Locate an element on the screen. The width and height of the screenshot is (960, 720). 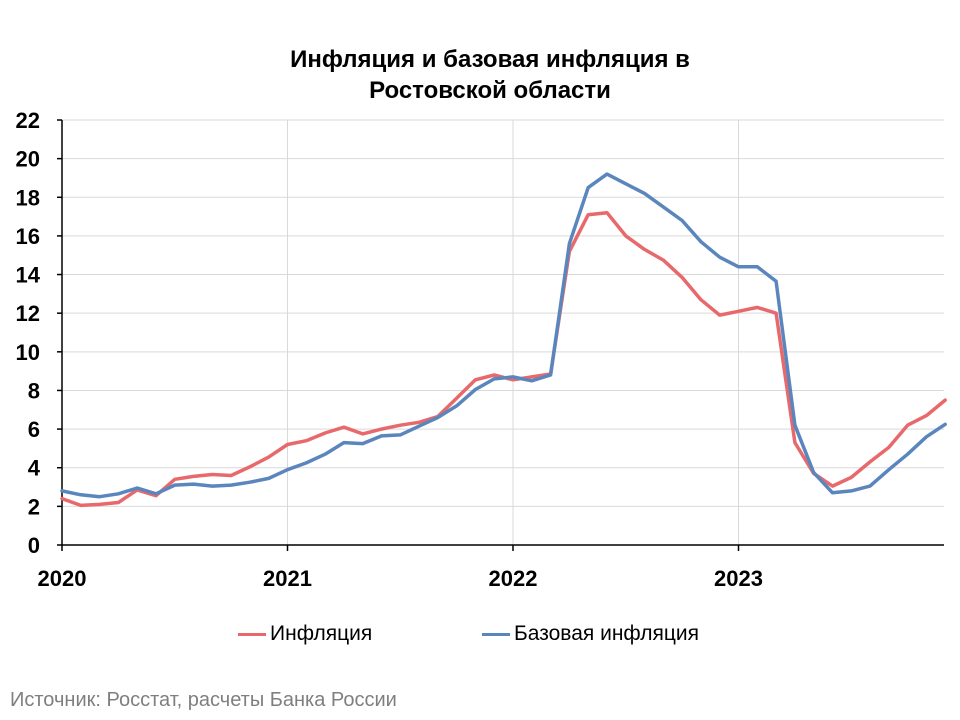
y-tick-label: 12 is located at coordinates (28, 313).